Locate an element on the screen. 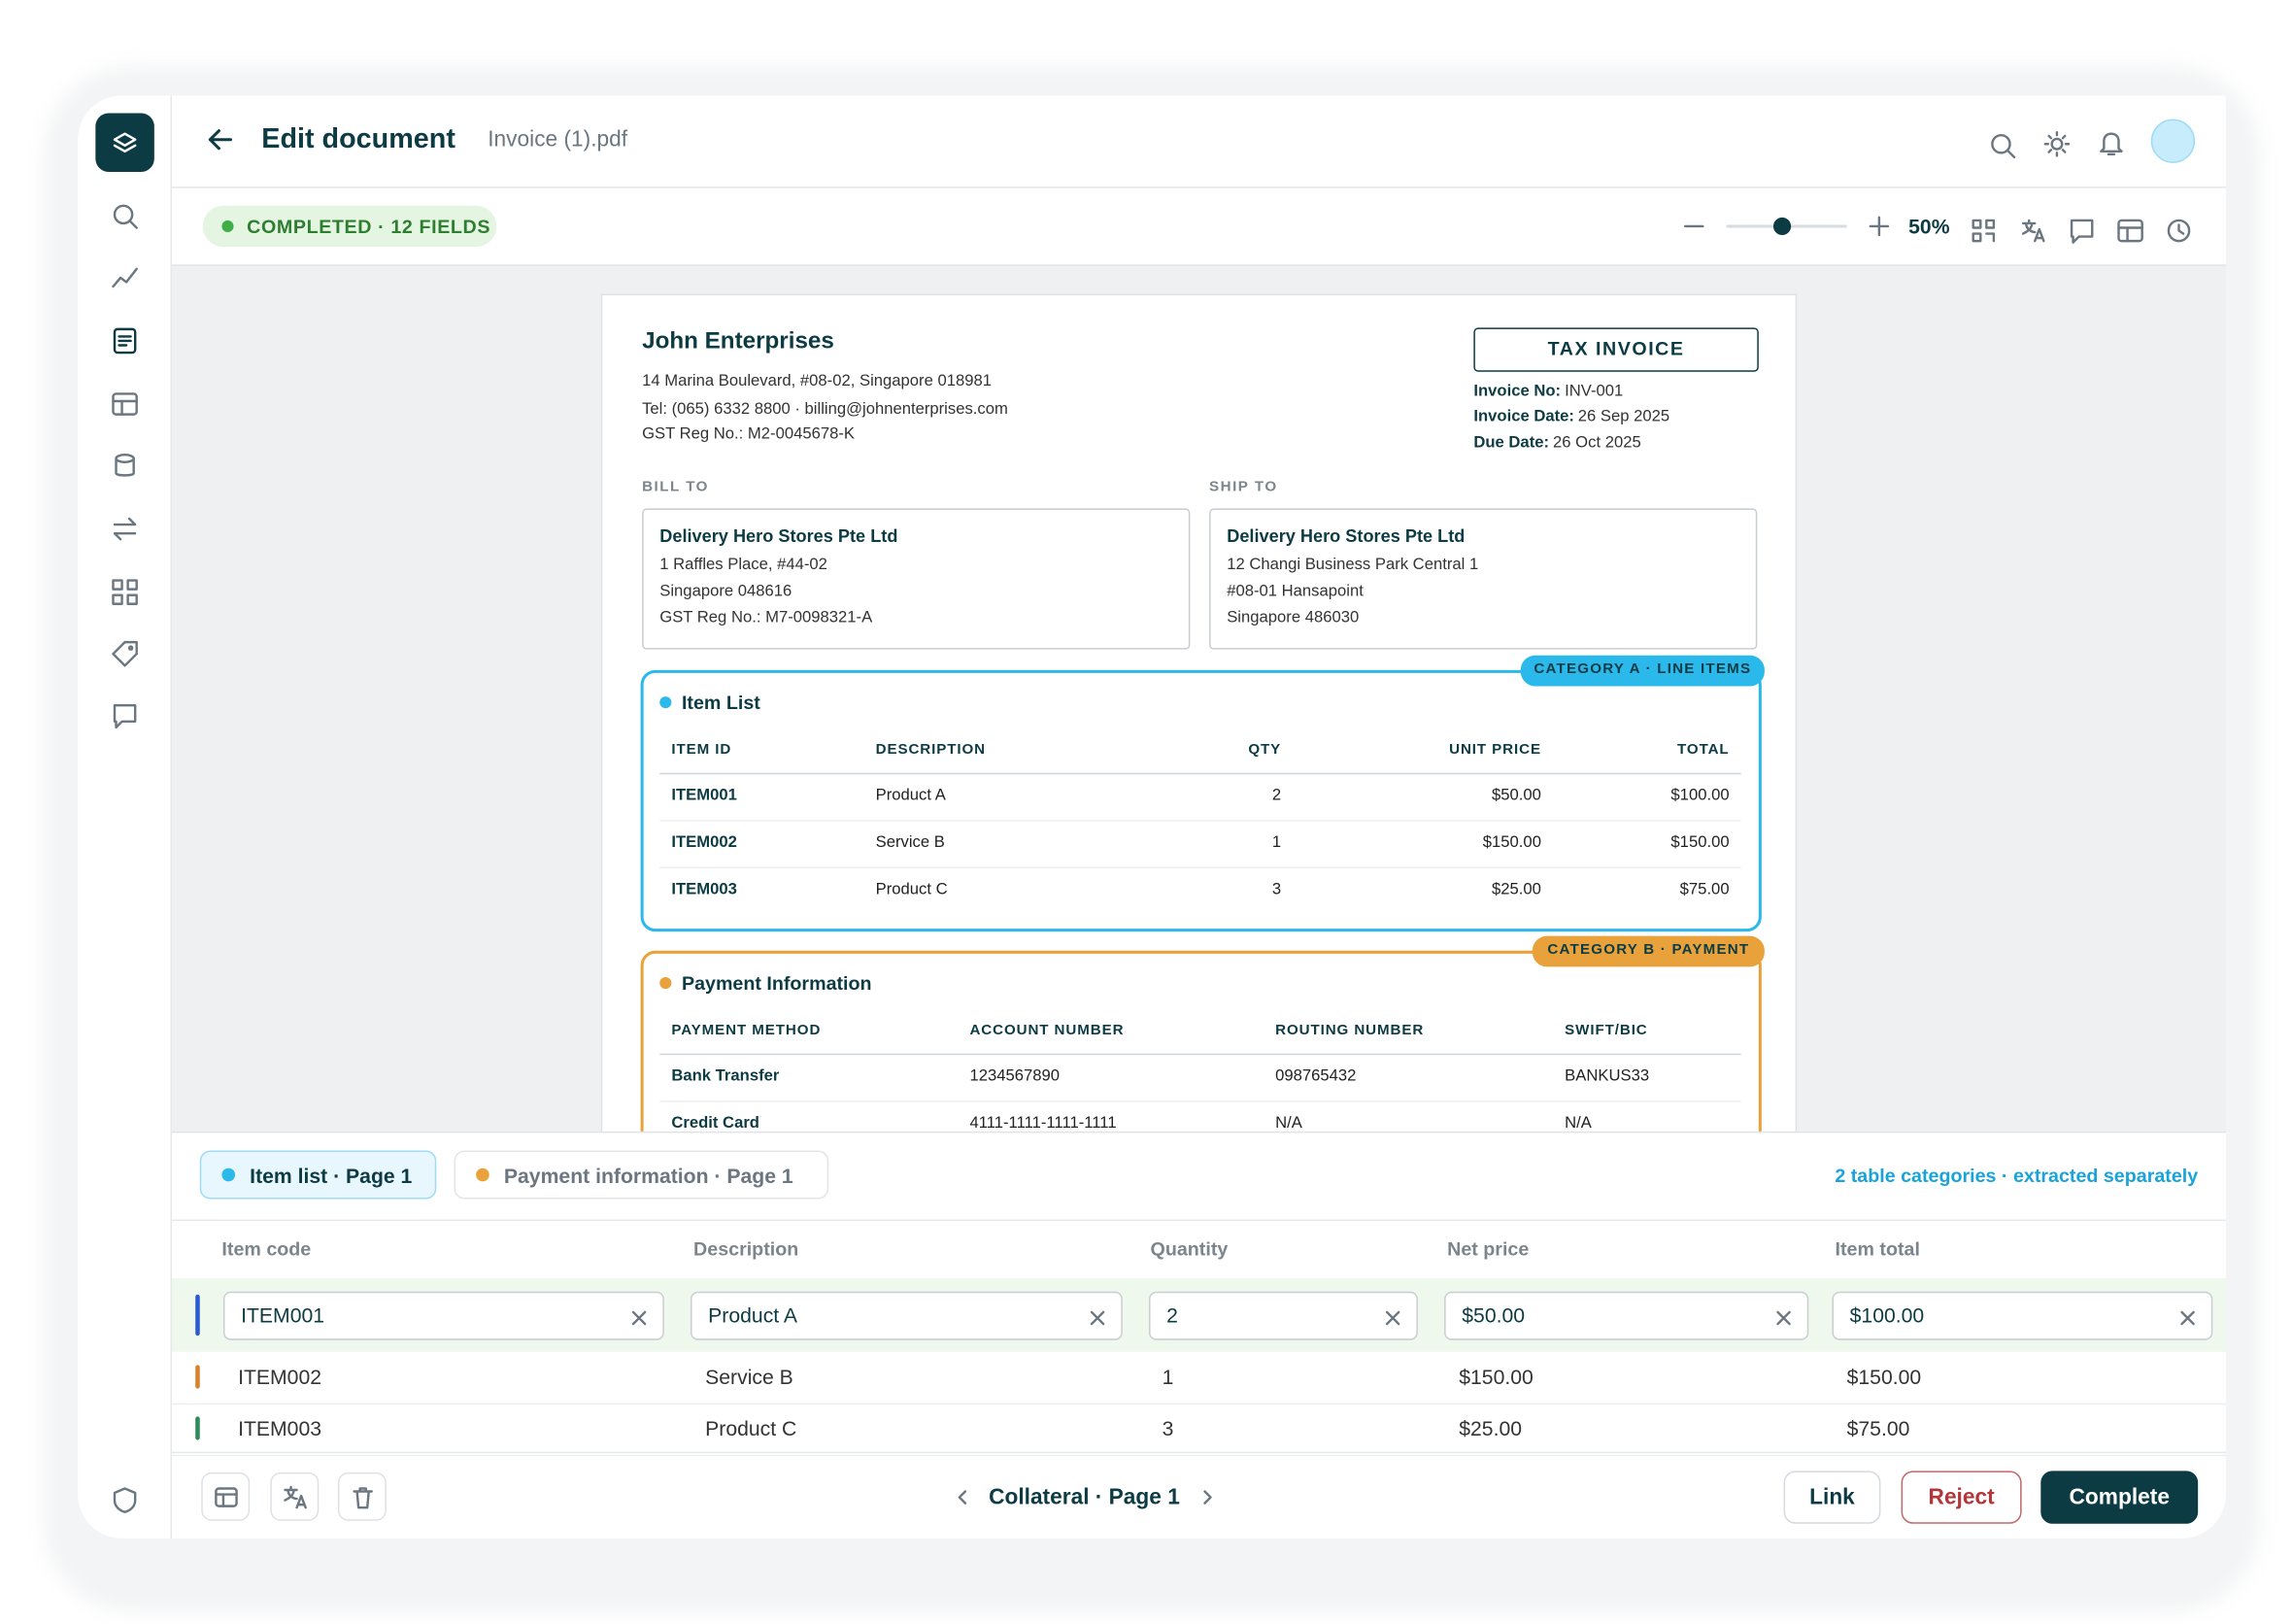 This screenshot has height=1624, width=2292. bell-icon is located at coordinates (2111, 142).